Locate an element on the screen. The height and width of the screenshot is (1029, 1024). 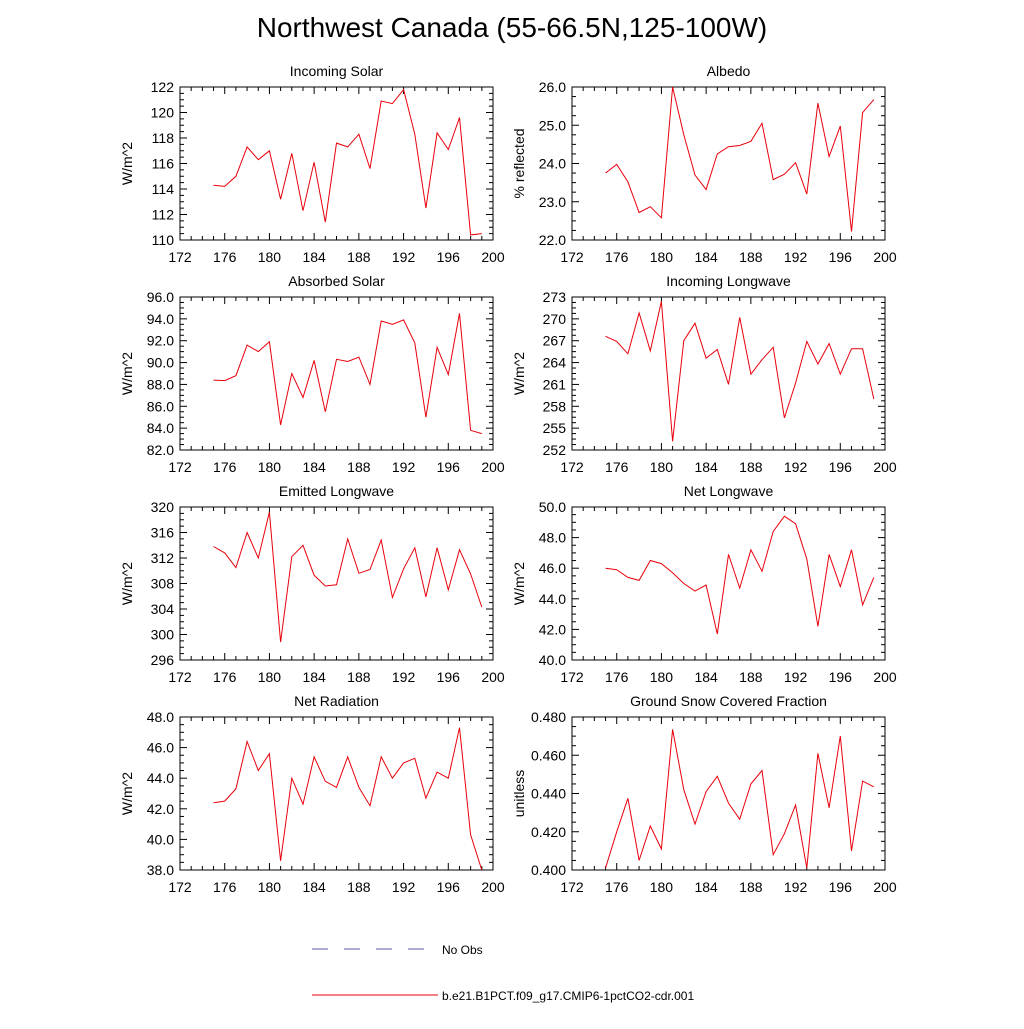
chart-title: Incoming Longwave is located at coordinates (728, 281).